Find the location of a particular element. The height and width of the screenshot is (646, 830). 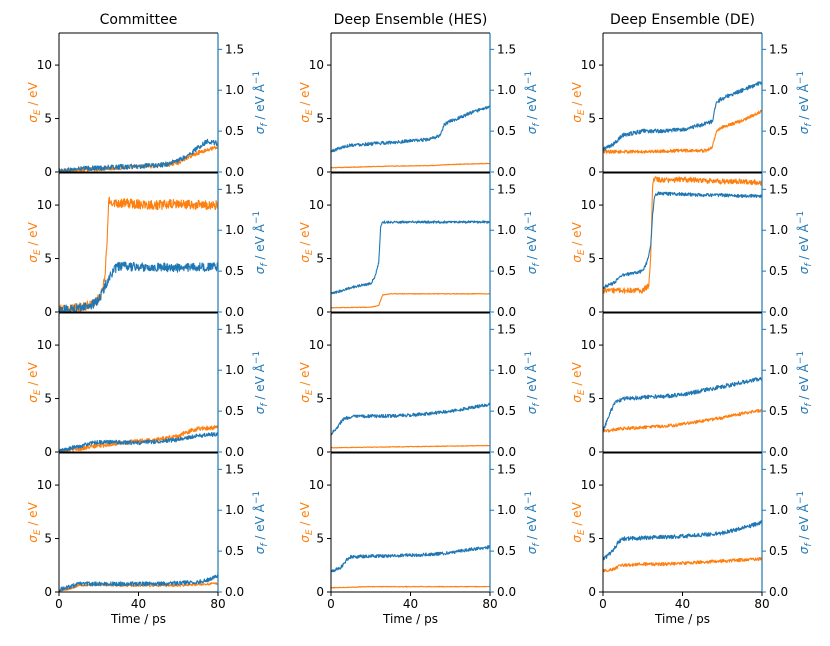

subplot-c3-r1: 0 5 10 0.0 0.5 1.0 1.5 σE / eV σf / eV Å−1 is located at coordinates (692, 105).